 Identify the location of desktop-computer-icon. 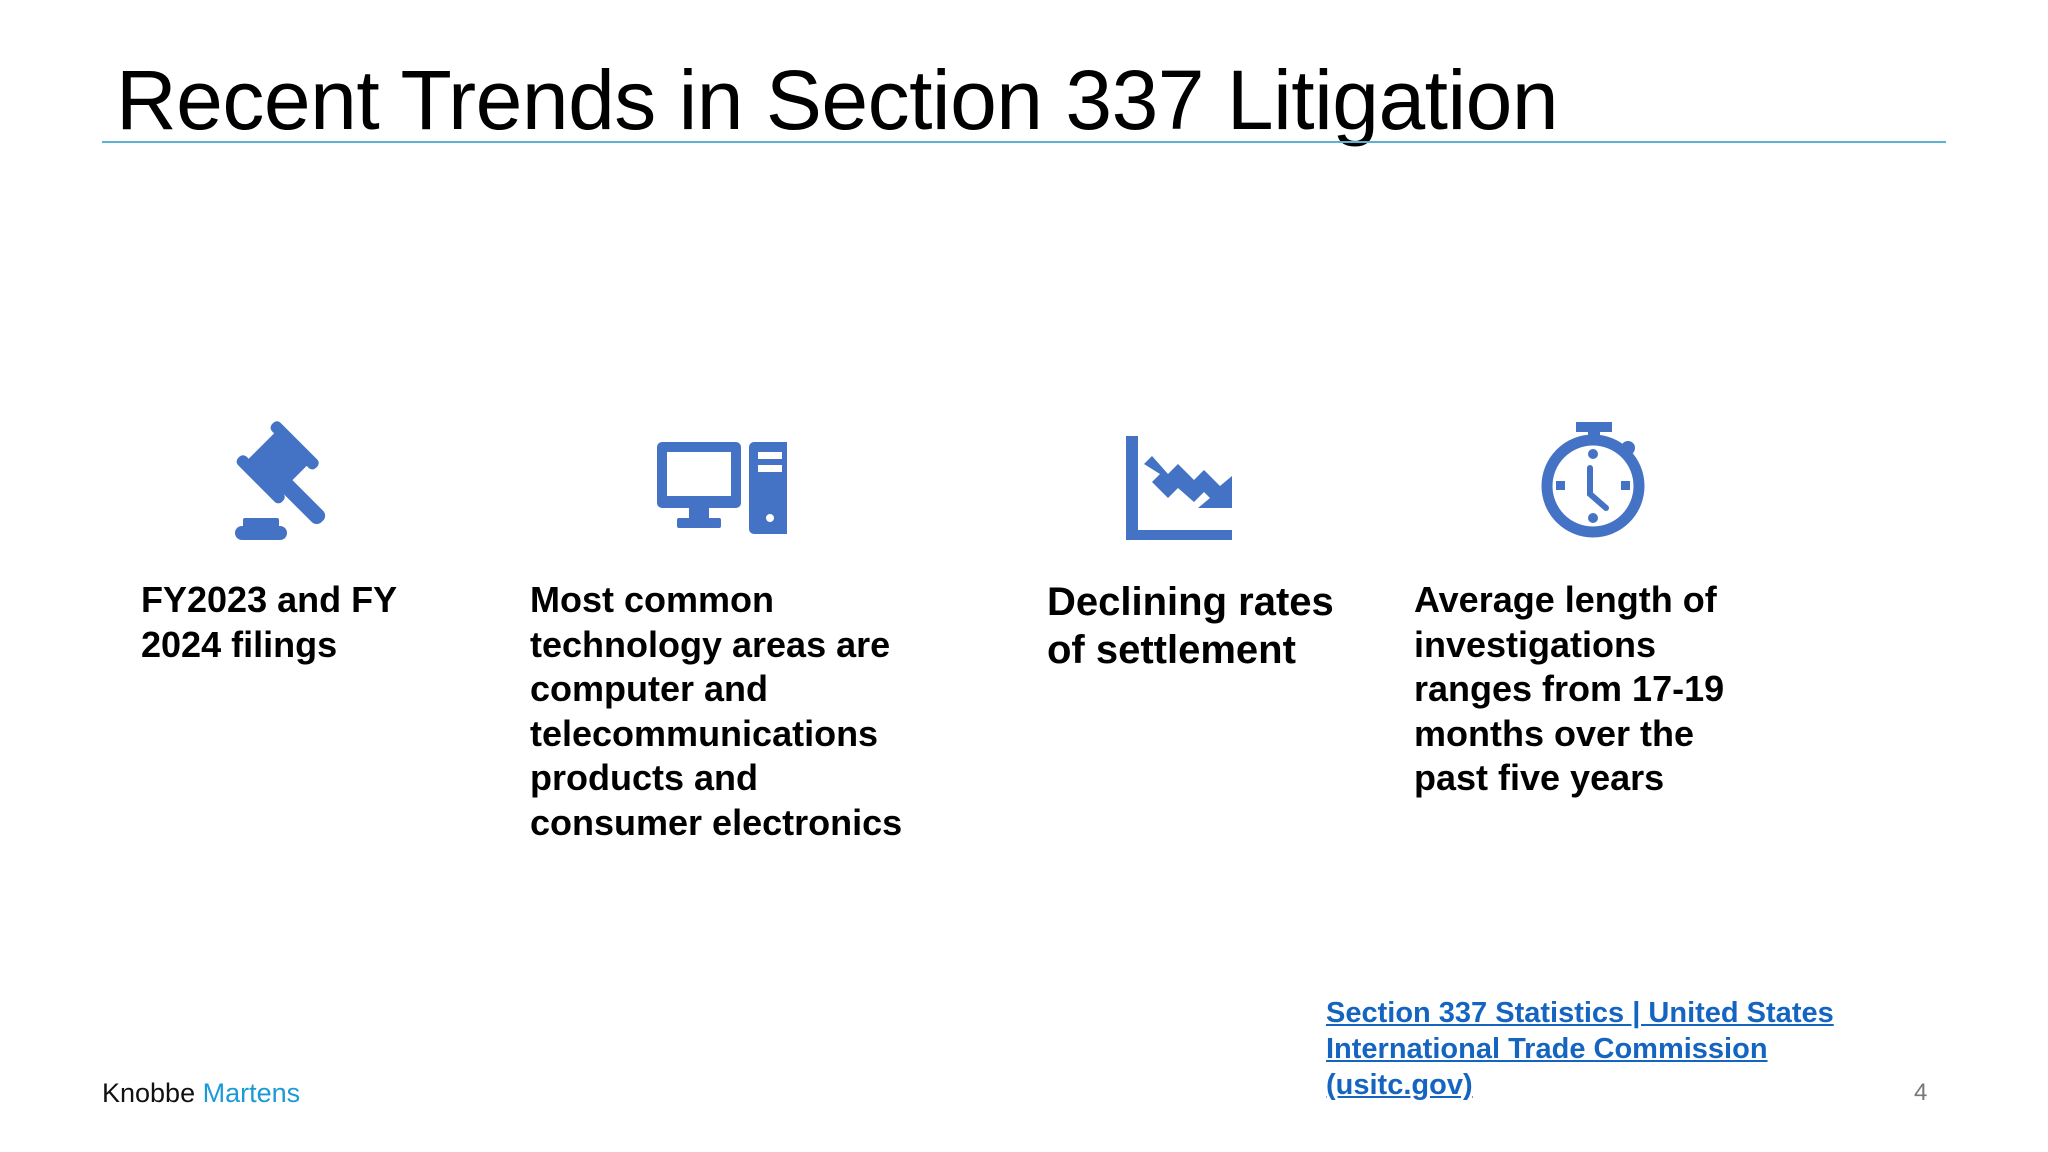
(722, 493).